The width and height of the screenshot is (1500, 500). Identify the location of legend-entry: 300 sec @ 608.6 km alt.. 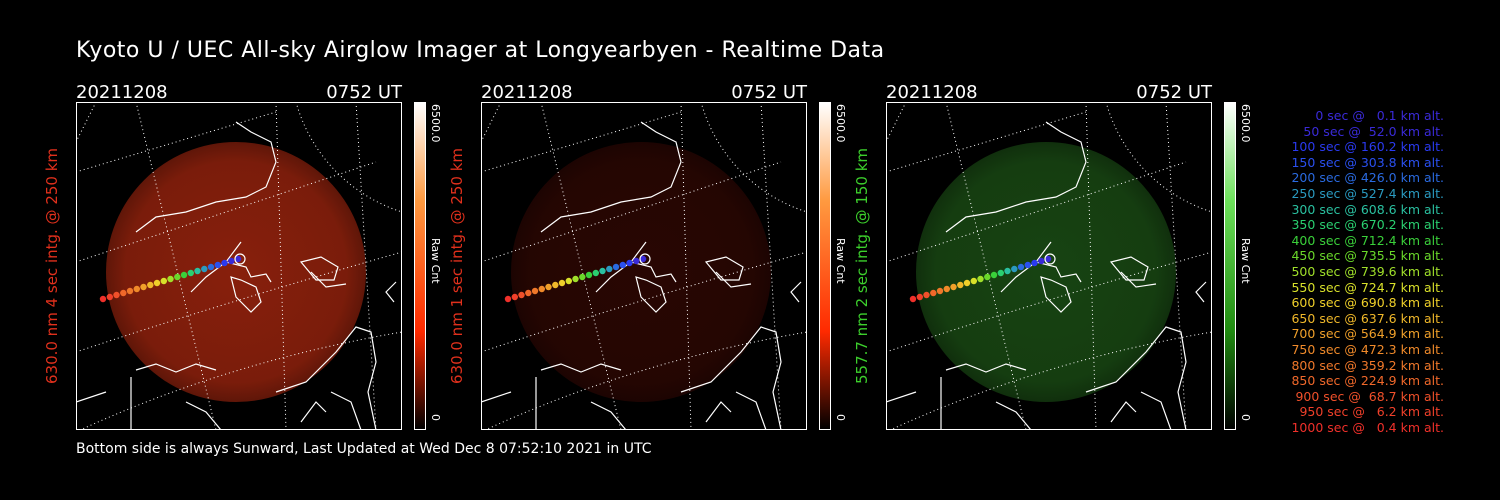
(1367, 209).